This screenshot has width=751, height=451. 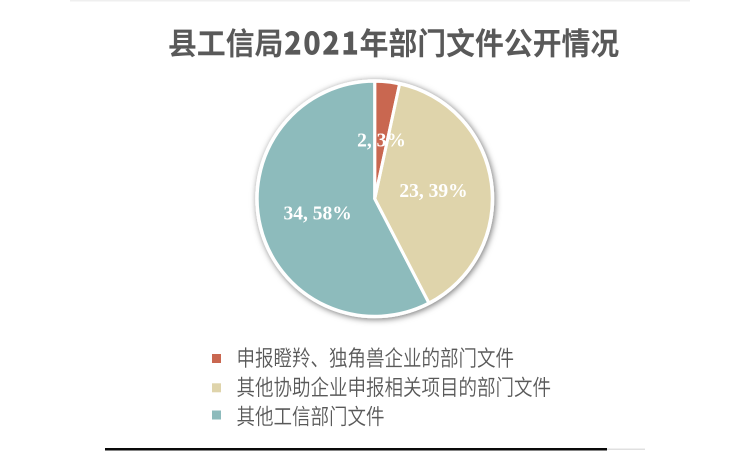 What do you see at coordinates (433, 191) in the screenshot?
I see `svg-text: 23, 39%` at bounding box center [433, 191].